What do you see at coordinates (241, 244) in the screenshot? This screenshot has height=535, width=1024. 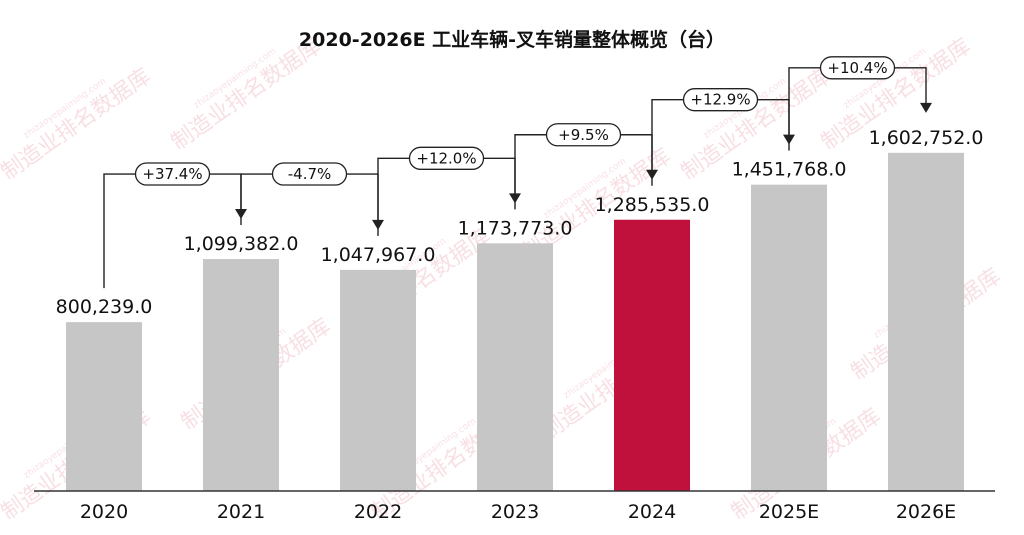 I see `value-label-2021: 1,099,382.0` at bounding box center [241, 244].